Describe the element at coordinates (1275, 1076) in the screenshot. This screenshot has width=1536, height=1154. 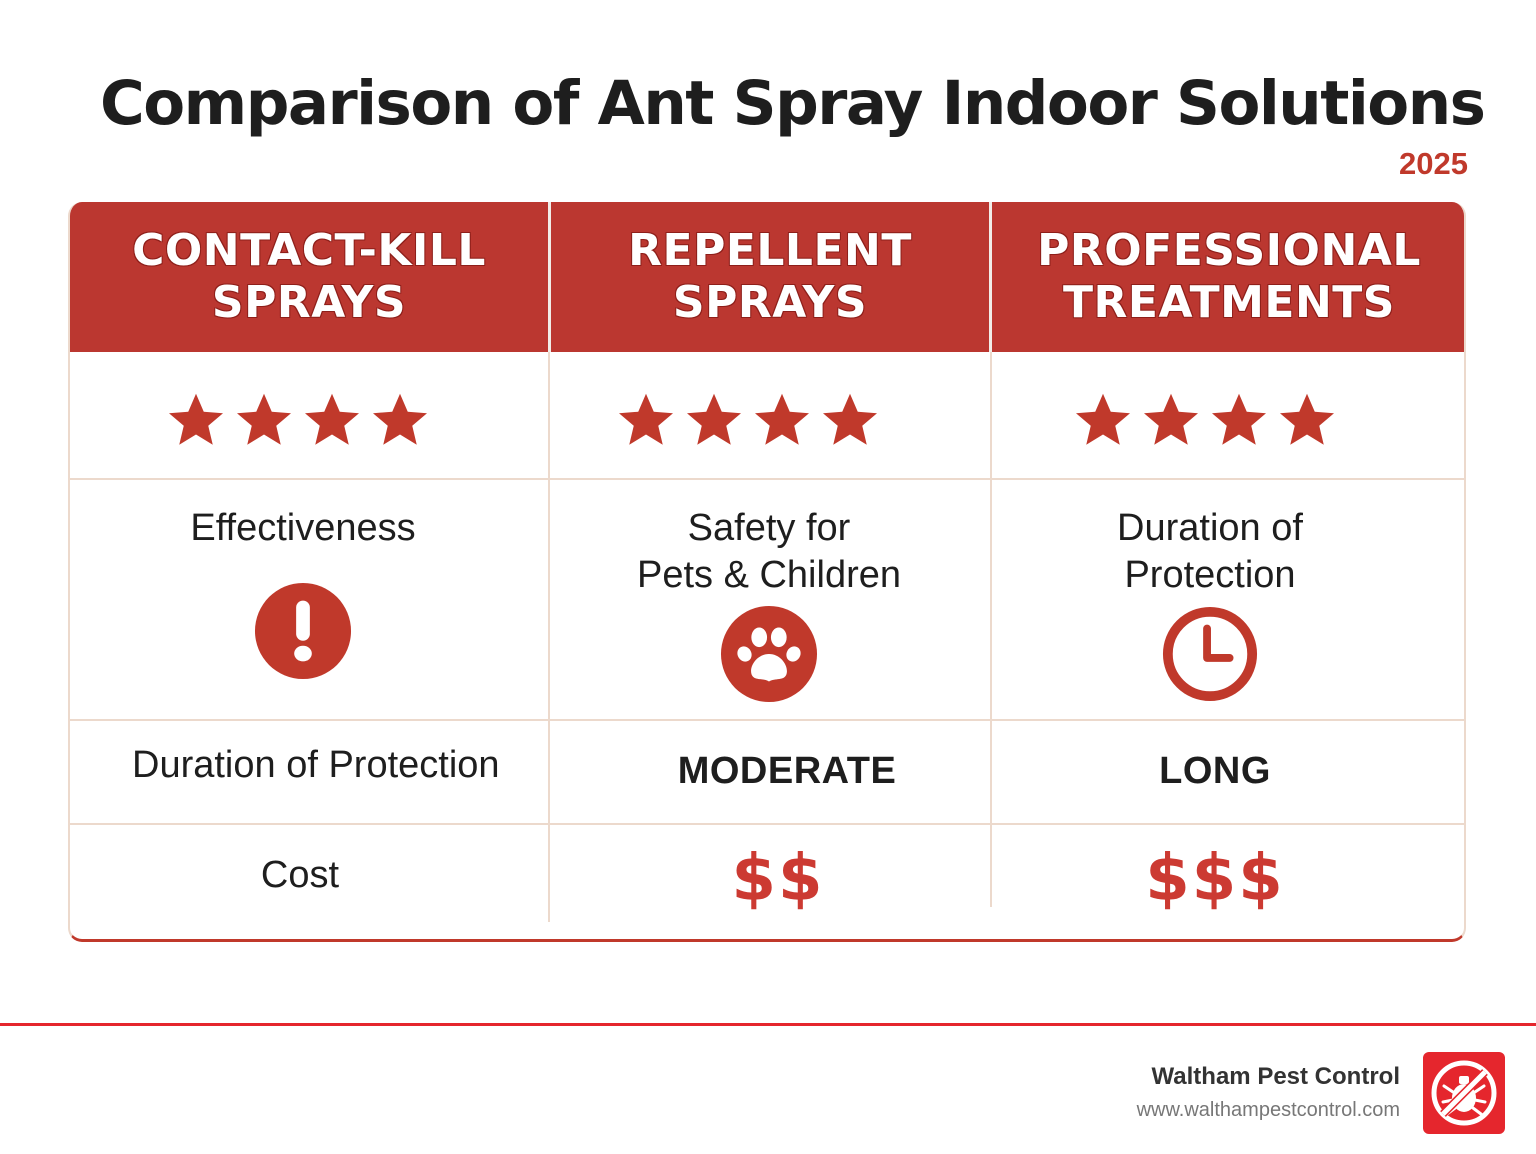
I see `brand-name: Waltham Pest Control` at that location.